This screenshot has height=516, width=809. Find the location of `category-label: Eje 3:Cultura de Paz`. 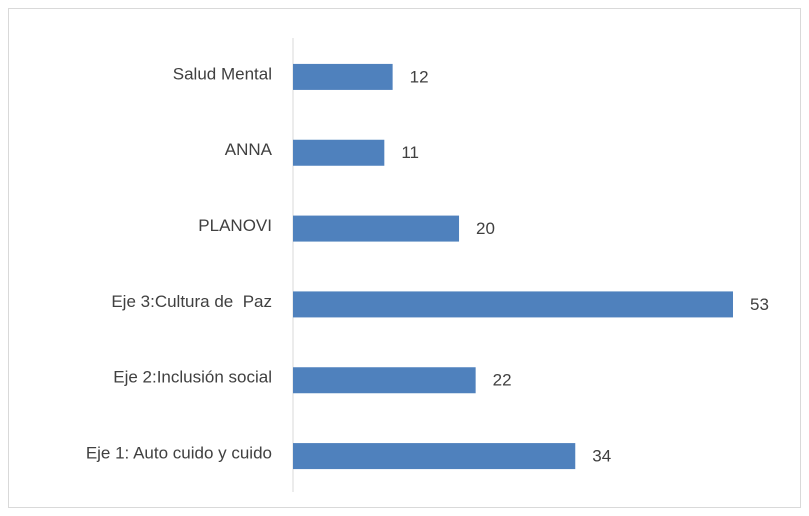

category-label: Eje 3:Cultura de Paz is located at coordinates (191, 301).